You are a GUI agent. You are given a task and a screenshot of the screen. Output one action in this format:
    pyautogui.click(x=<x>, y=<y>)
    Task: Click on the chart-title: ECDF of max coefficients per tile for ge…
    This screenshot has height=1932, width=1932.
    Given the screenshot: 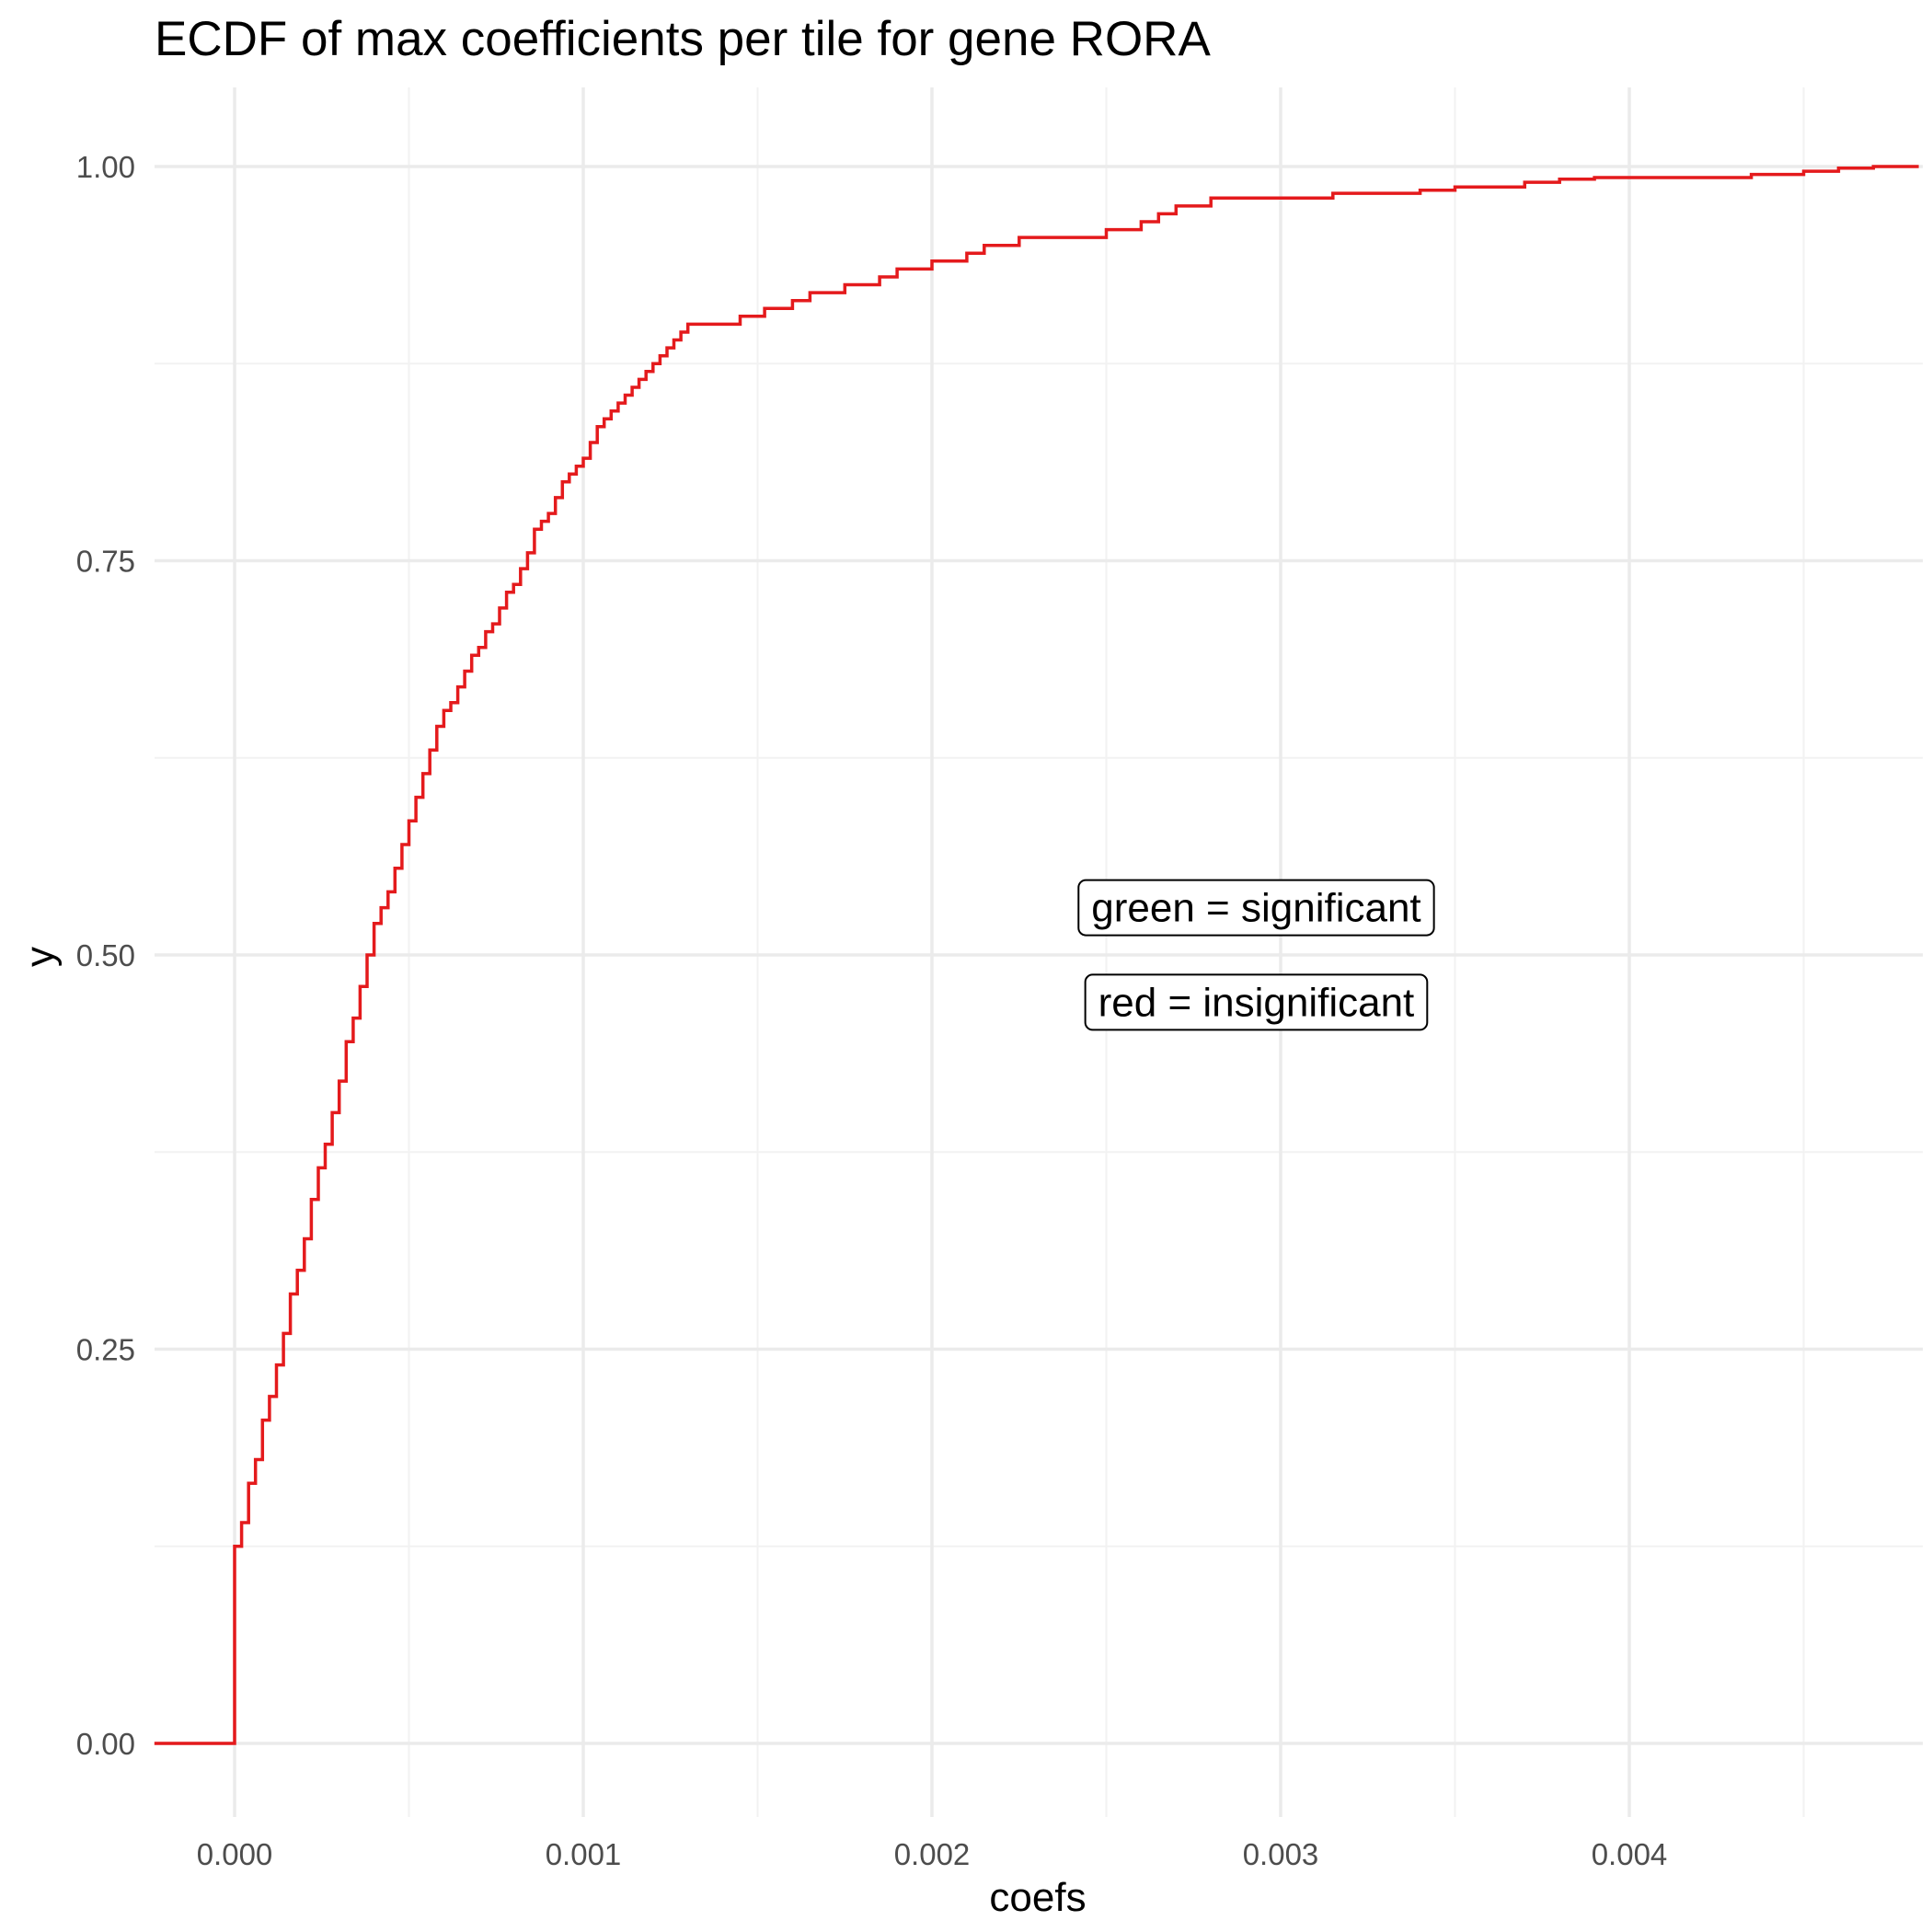 What is the action you would take?
    pyautogui.click(x=683, y=39)
    